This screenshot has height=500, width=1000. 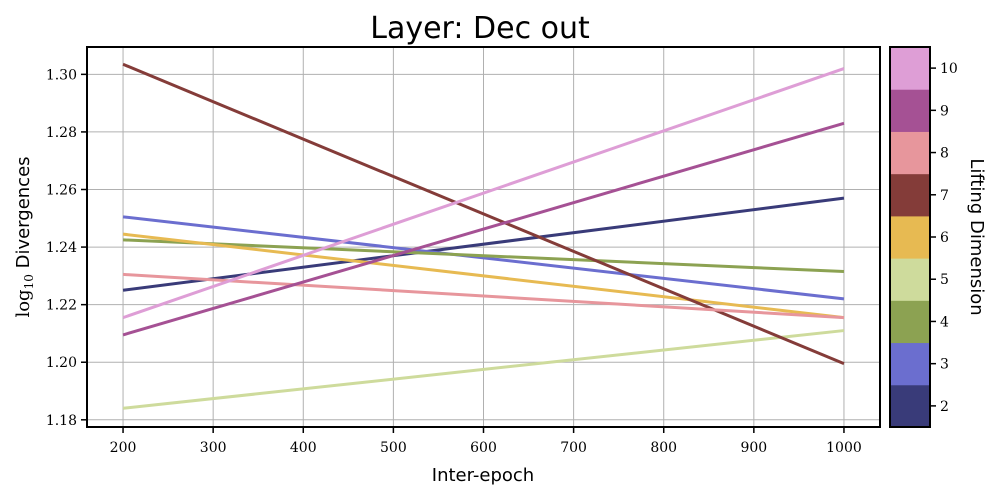 I want to click on colorbar-segments, so click(x=910, y=237).